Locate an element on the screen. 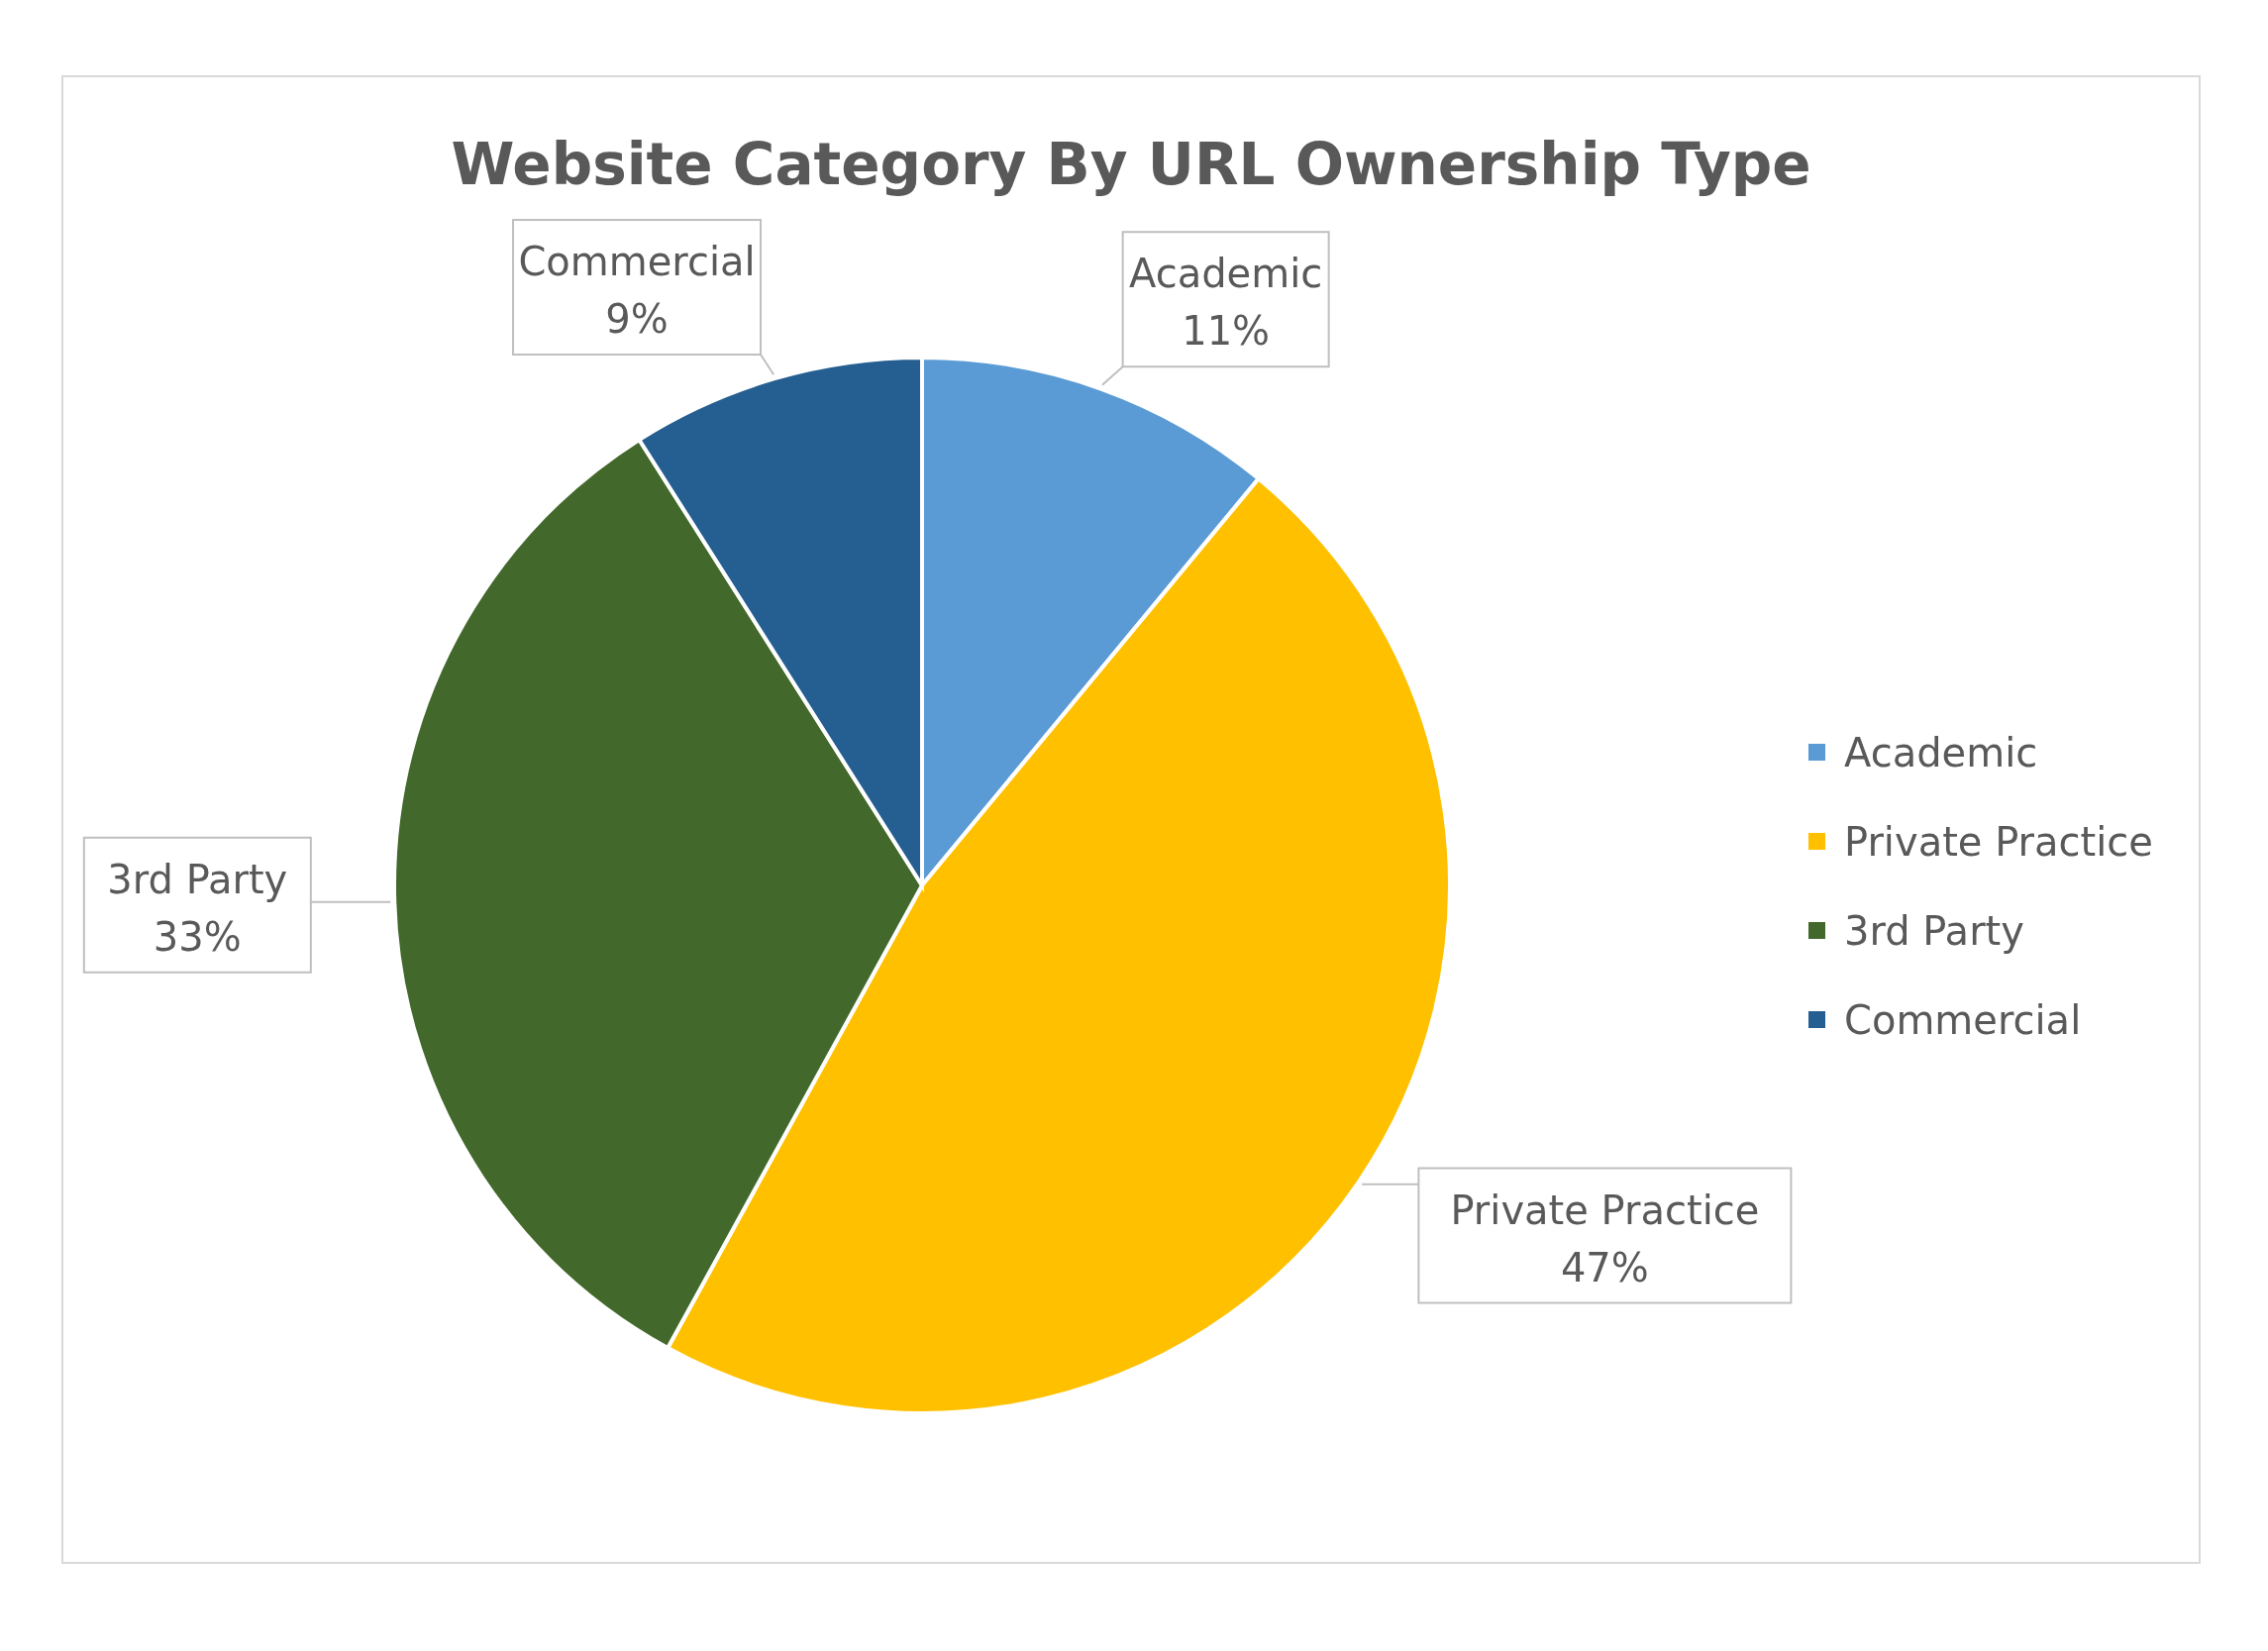  legend-label: Academic is located at coordinates (1941, 752).